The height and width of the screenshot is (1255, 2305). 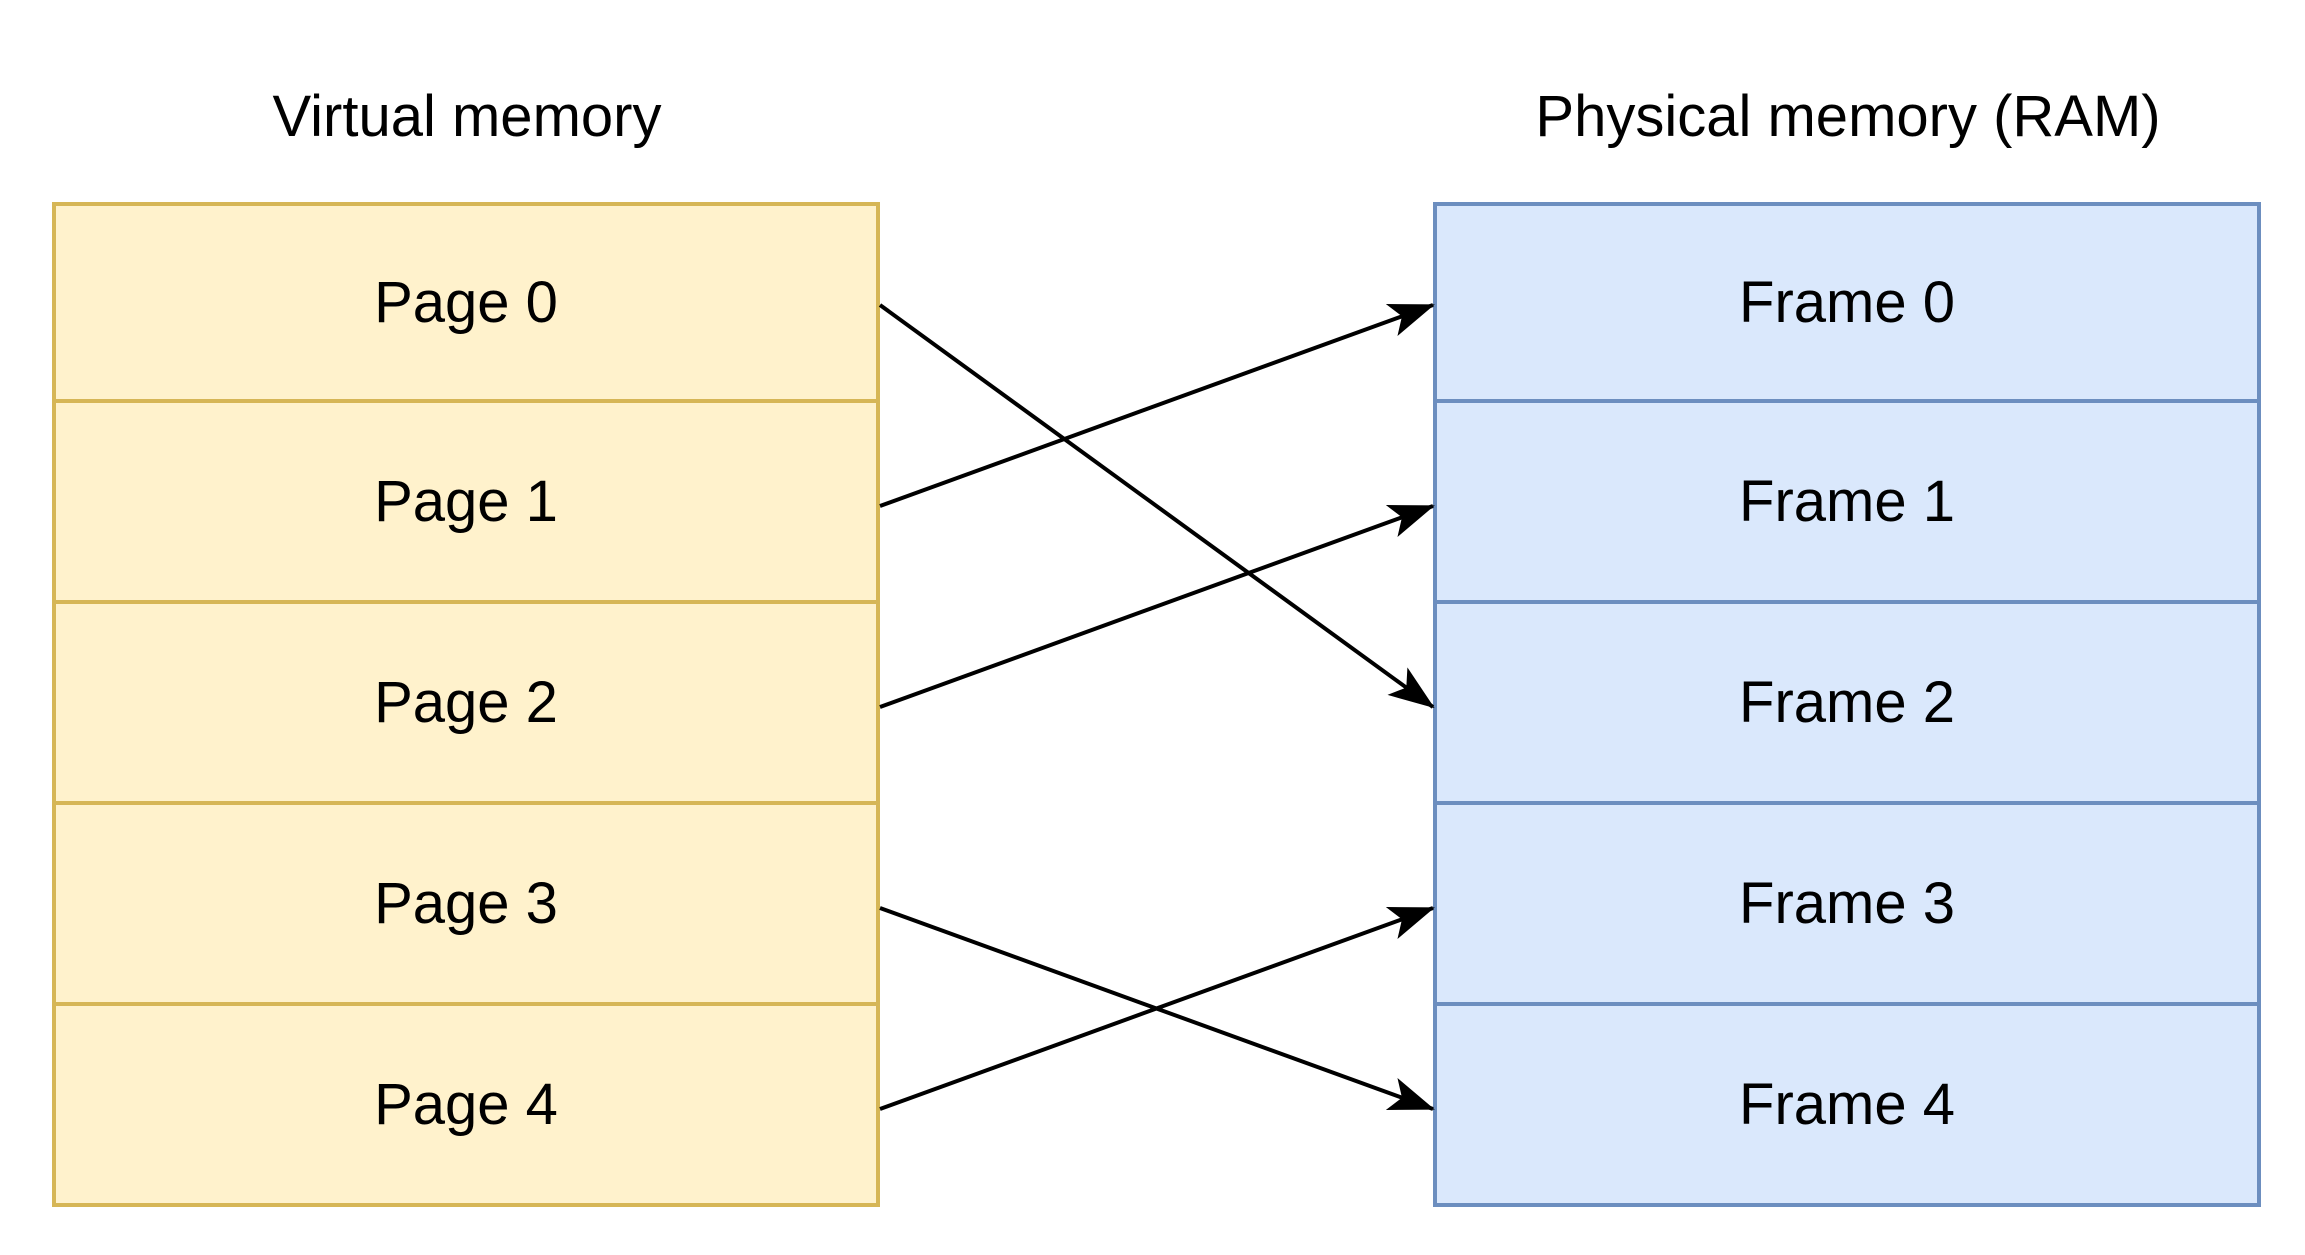 What do you see at coordinates (466, 302) in the screenshot?
I see `page-0: Page 0` at bounding box center [466, 302].